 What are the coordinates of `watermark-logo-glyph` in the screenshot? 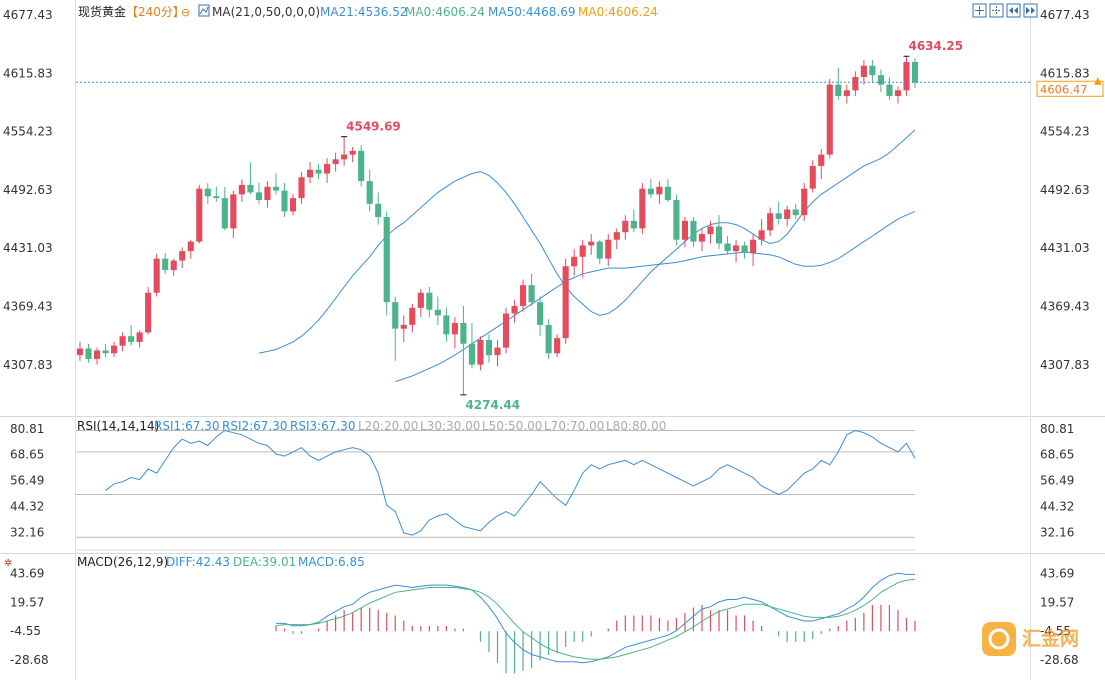 It's located at (999, 639).